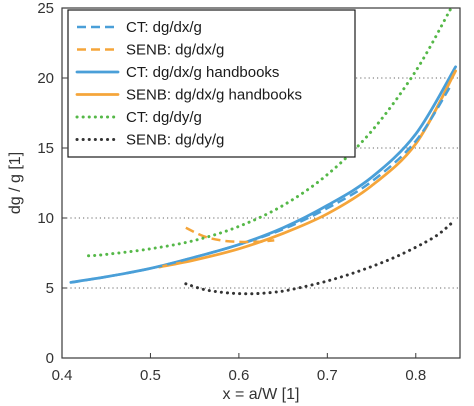 Image resolution: width=474 pixels, height=406 pixels. Describe the element at coordinates (62, 375) in the screenshot. I see `x-tick-label: 0.4` at that location.